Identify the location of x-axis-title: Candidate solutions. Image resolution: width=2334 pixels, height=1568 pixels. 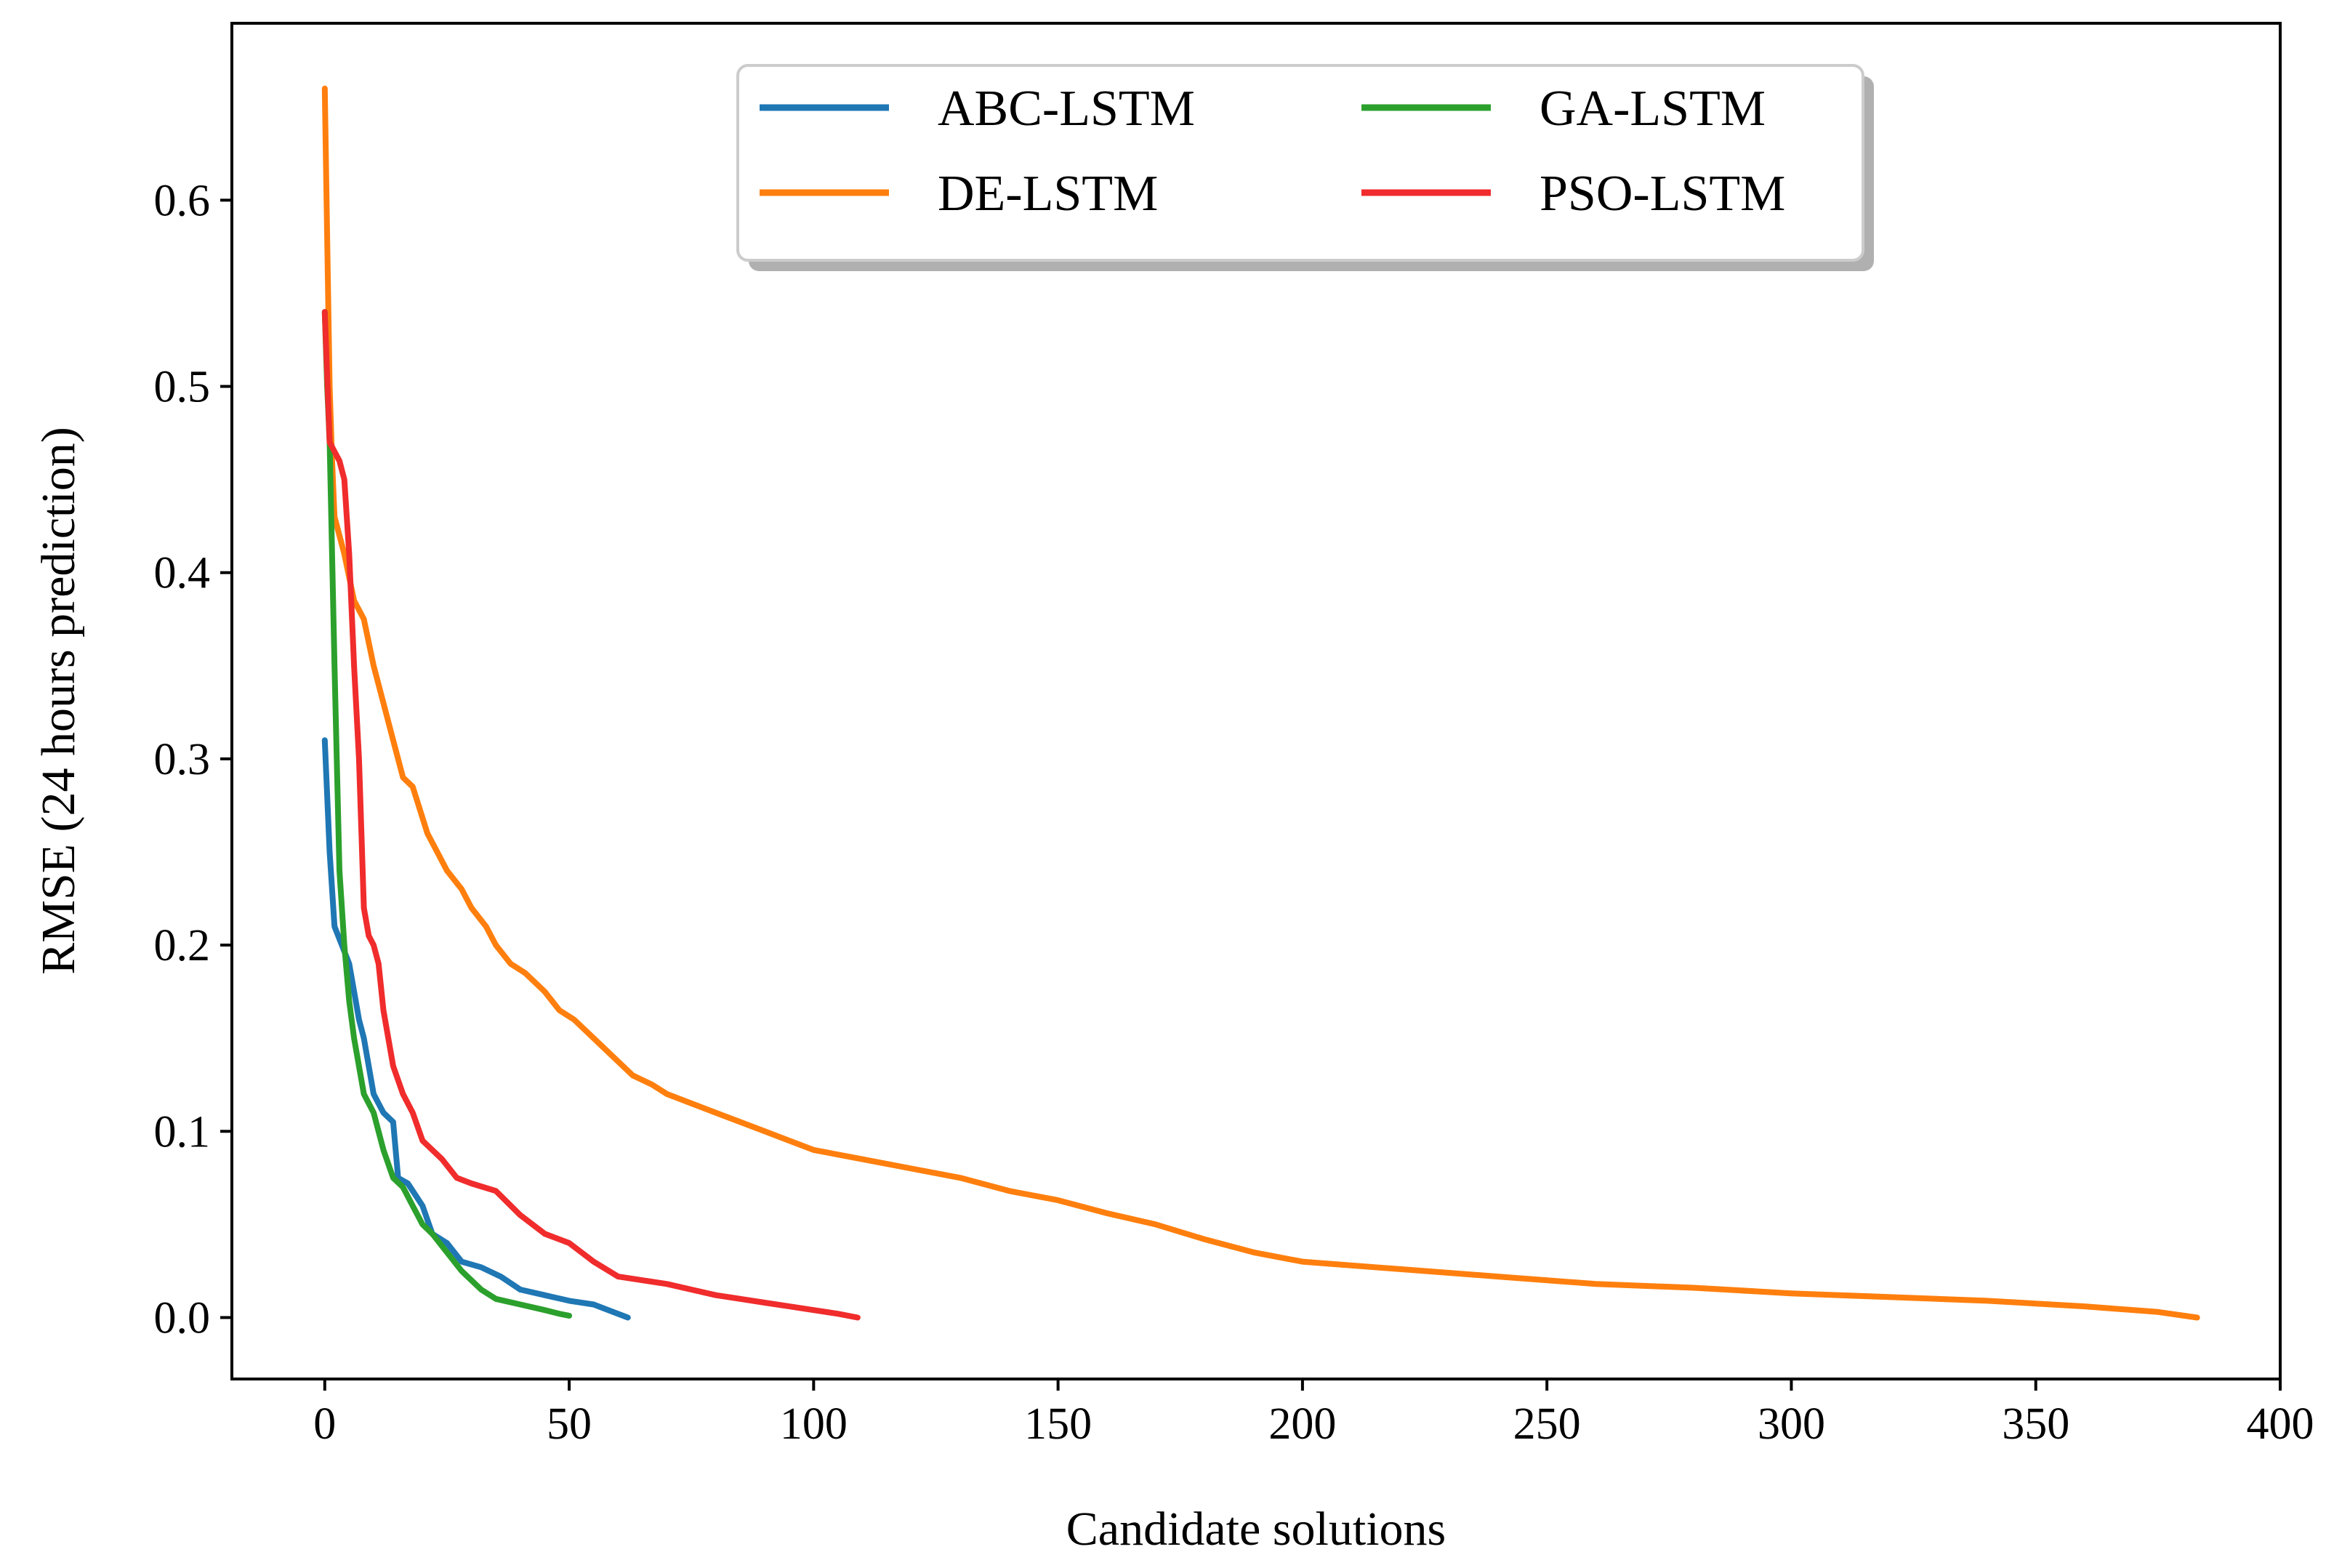
(1256, 1529).